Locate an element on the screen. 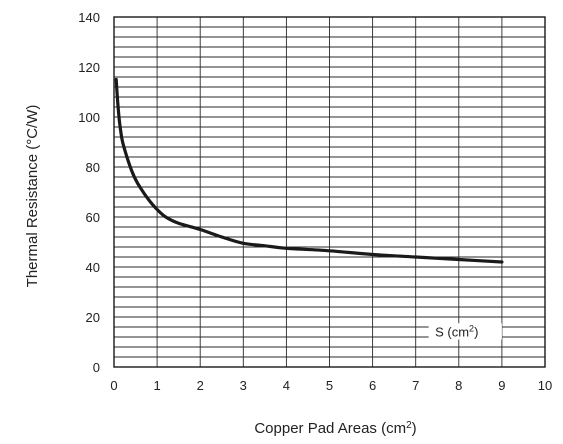  x-axis-title-sup: 2 is located at coordinates (409, 425).